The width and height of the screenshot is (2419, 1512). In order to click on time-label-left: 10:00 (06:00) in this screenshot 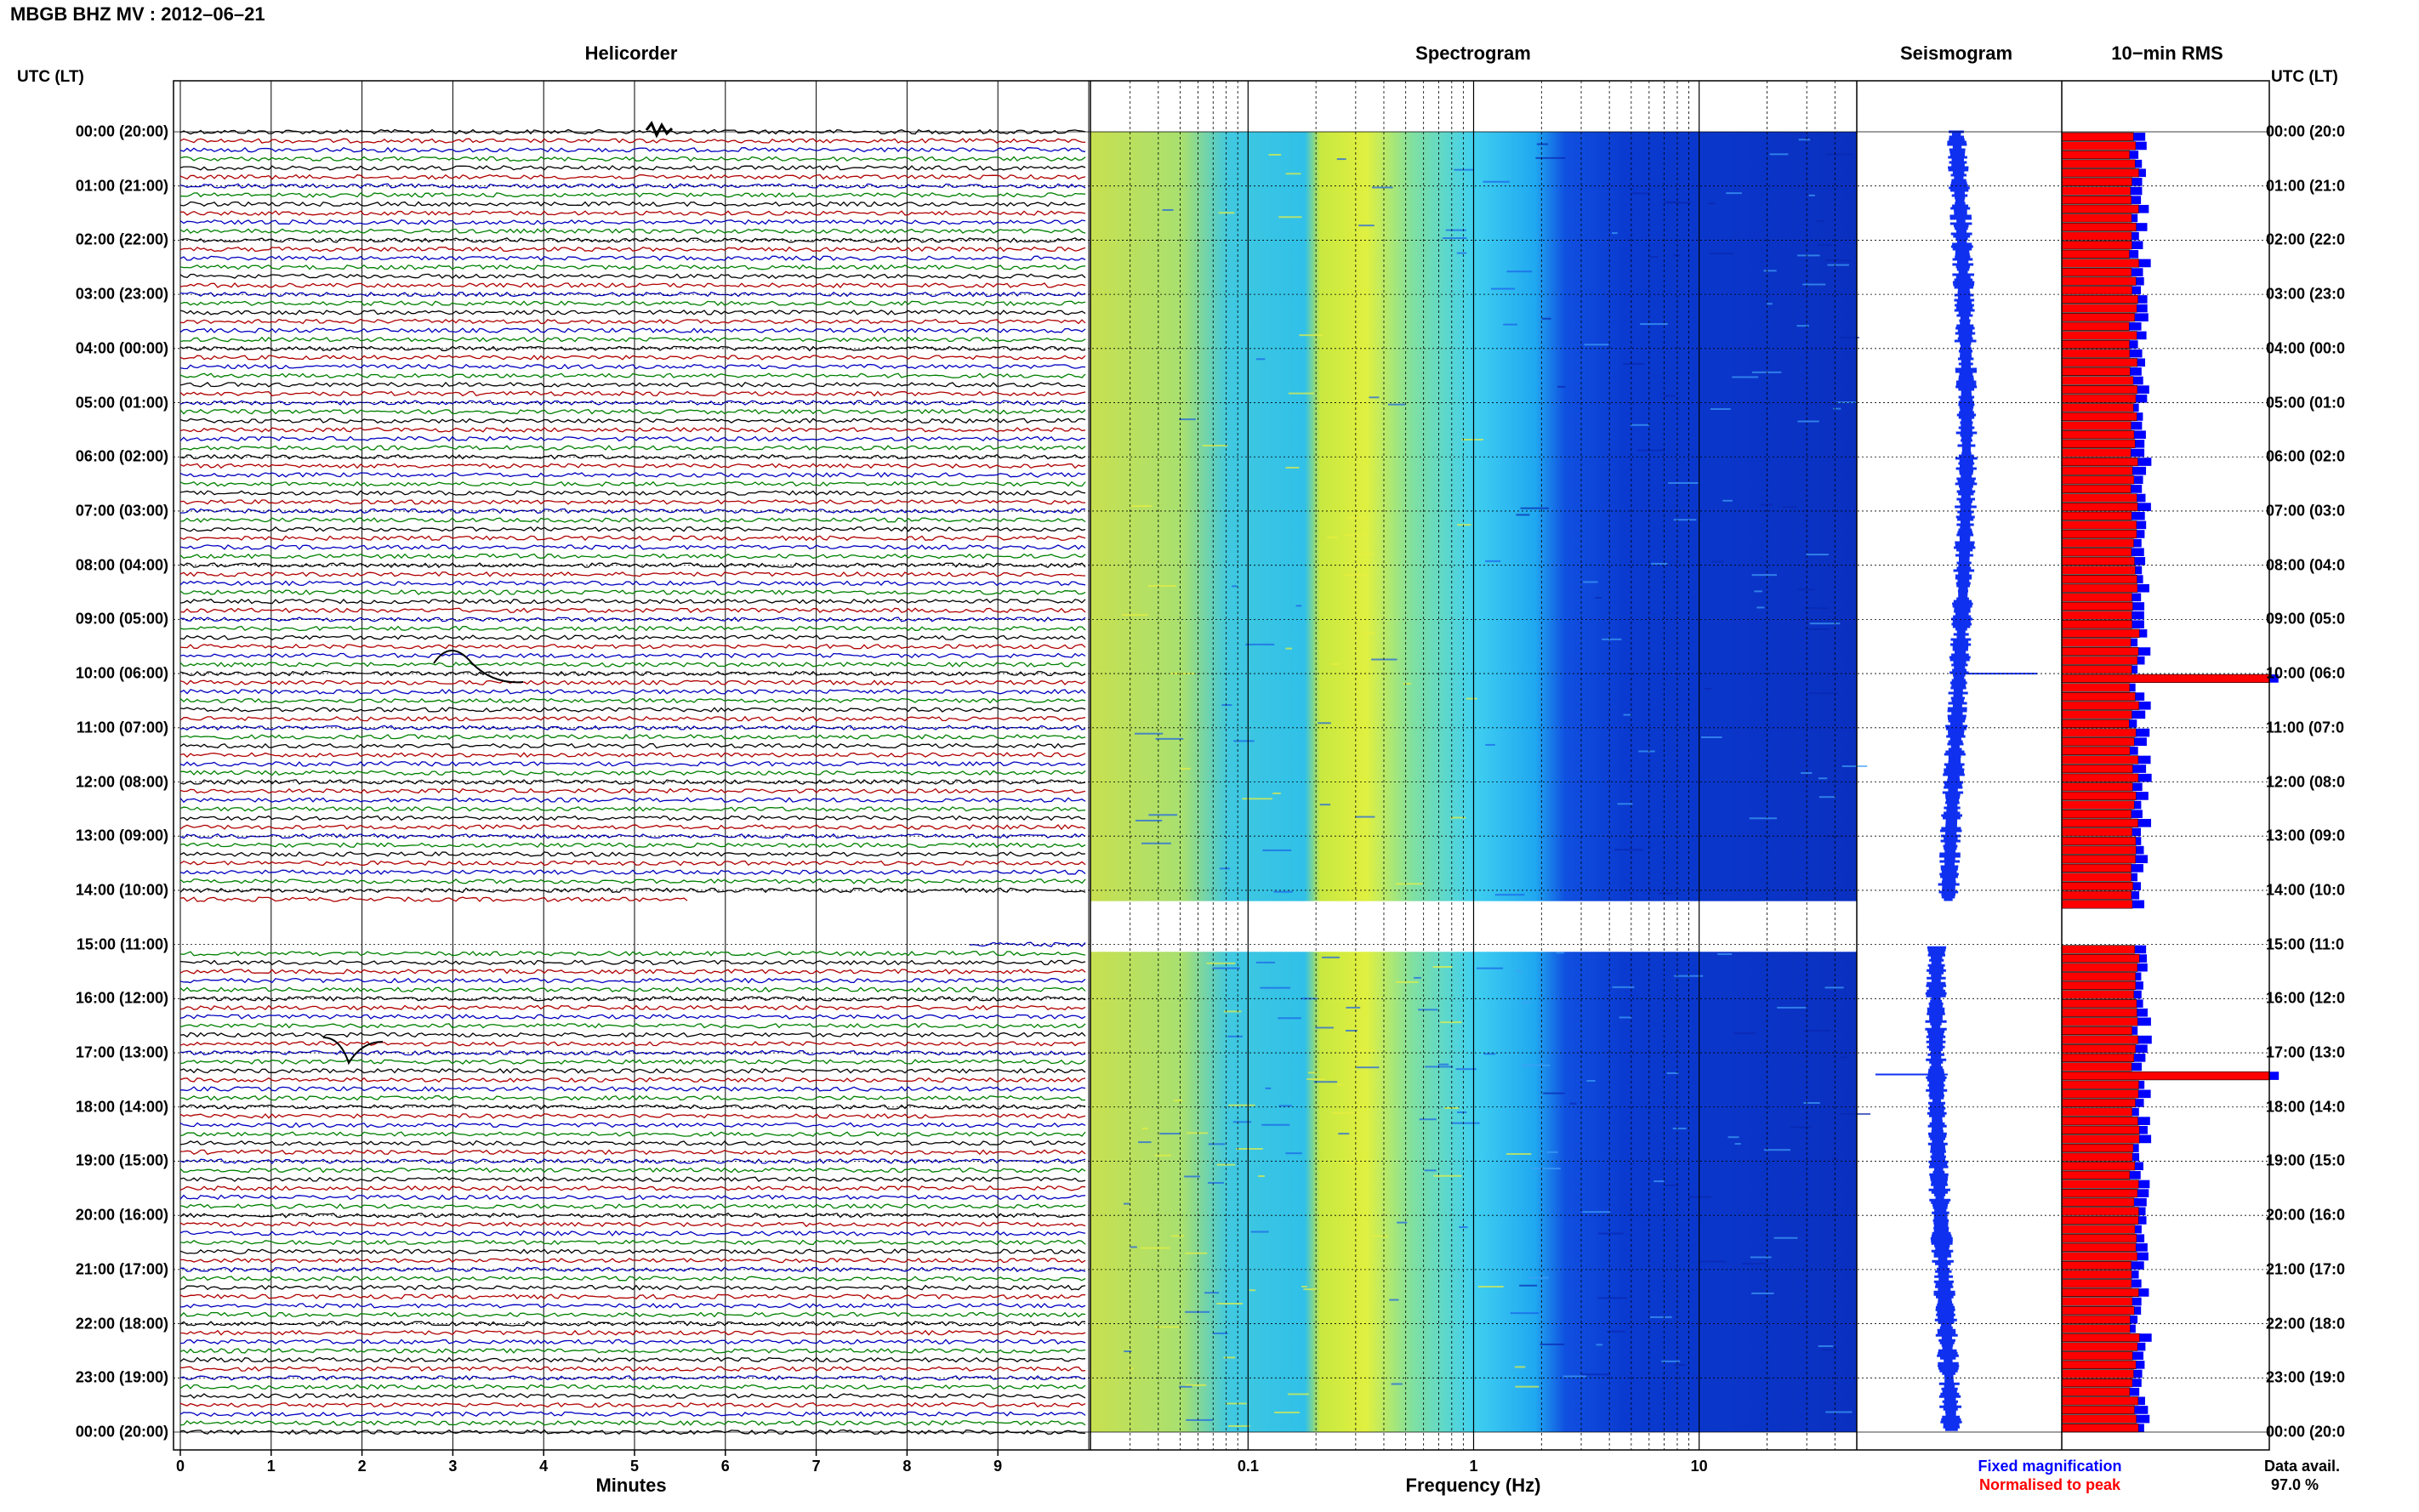, I will do `click(121, 673)`.